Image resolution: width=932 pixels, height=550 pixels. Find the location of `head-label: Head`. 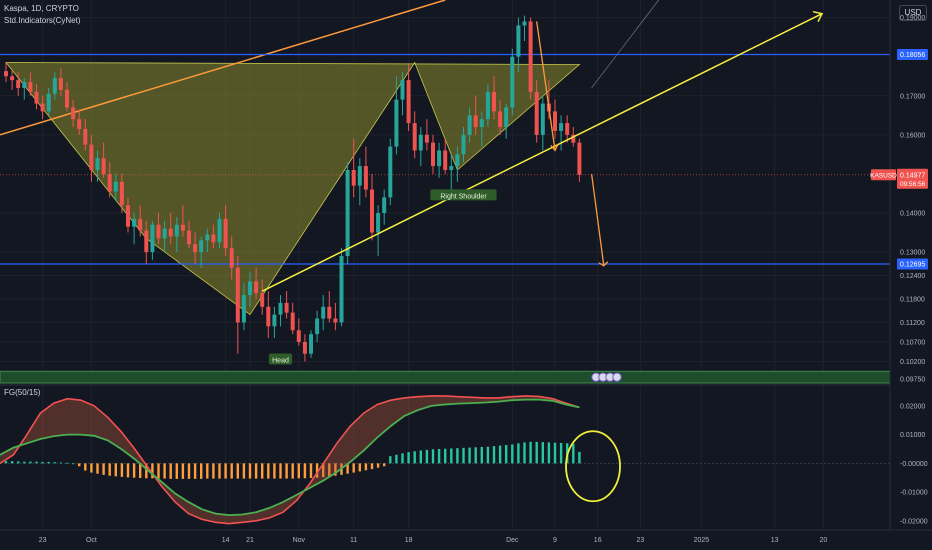

head-label: Head is located at coordinates (280, 361).